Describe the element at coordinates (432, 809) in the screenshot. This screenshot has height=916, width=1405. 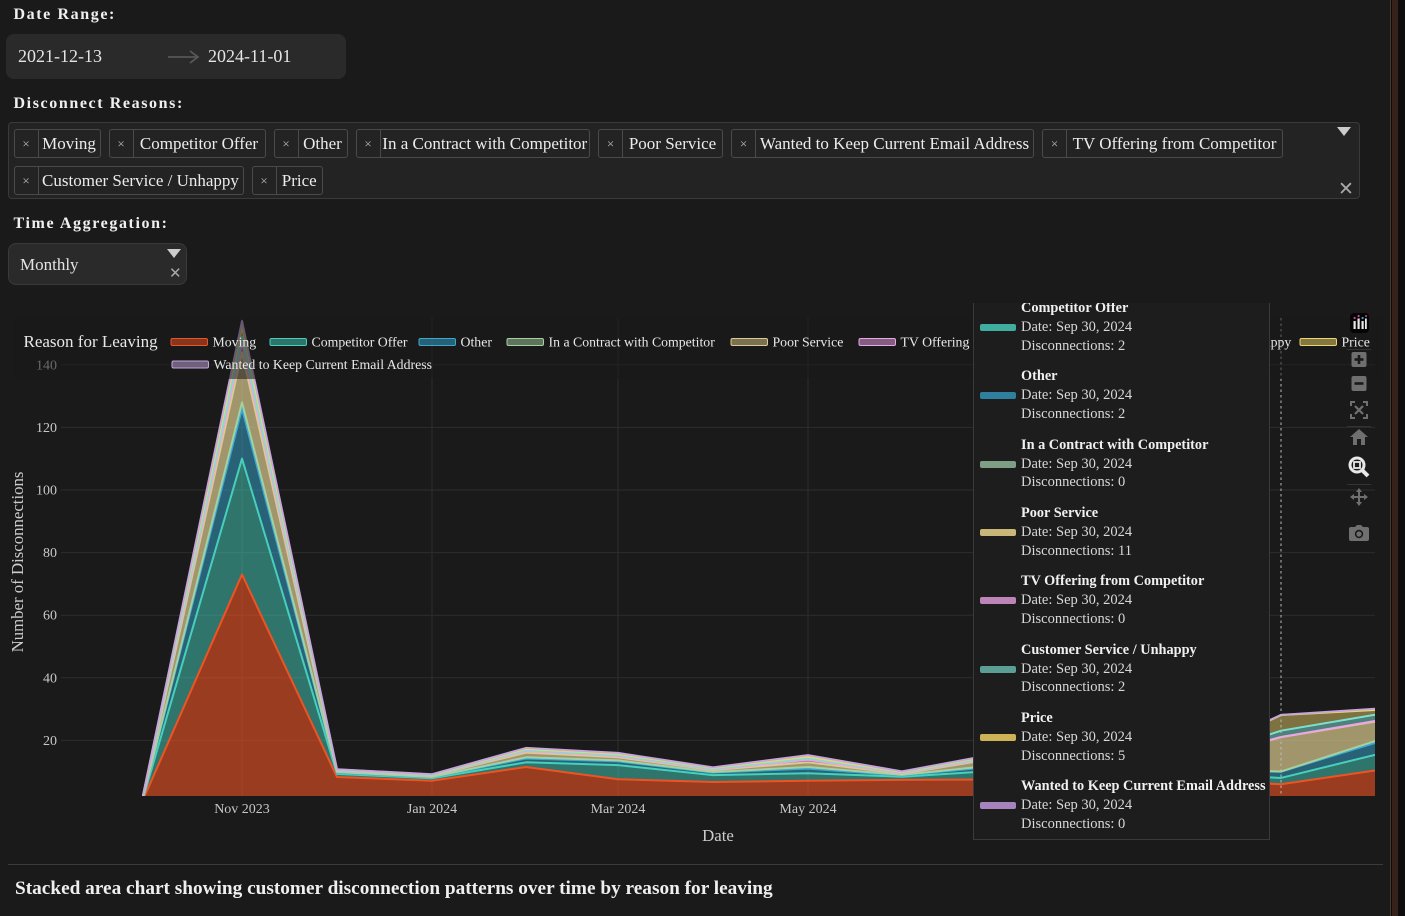
I see `svg-text: Jan 2024` at that location.